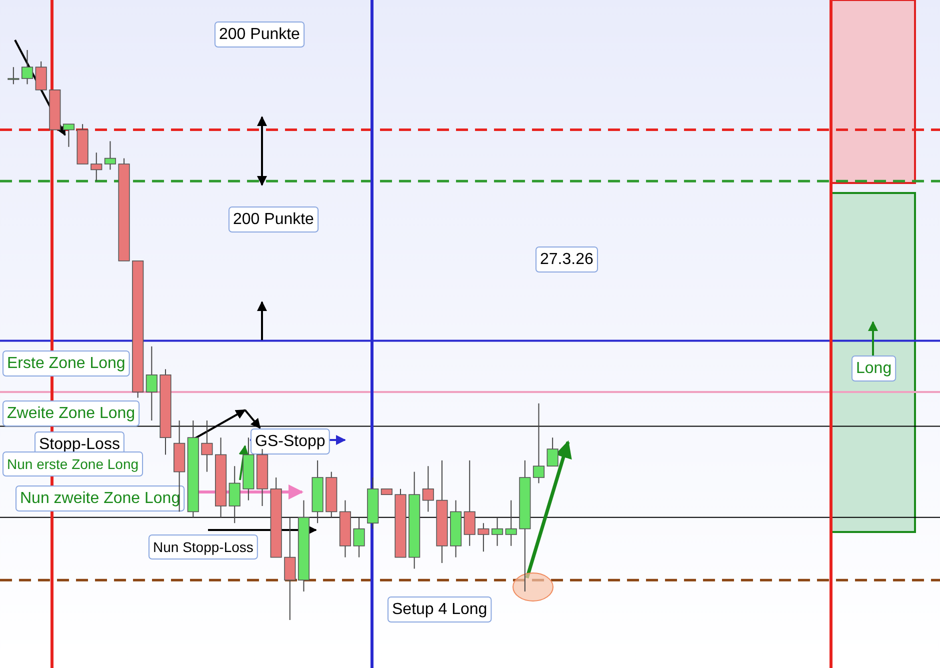  Describe the element at coordinates (273, 219) in the screenshot. I see `annotation: 200 Punkte` at that location.